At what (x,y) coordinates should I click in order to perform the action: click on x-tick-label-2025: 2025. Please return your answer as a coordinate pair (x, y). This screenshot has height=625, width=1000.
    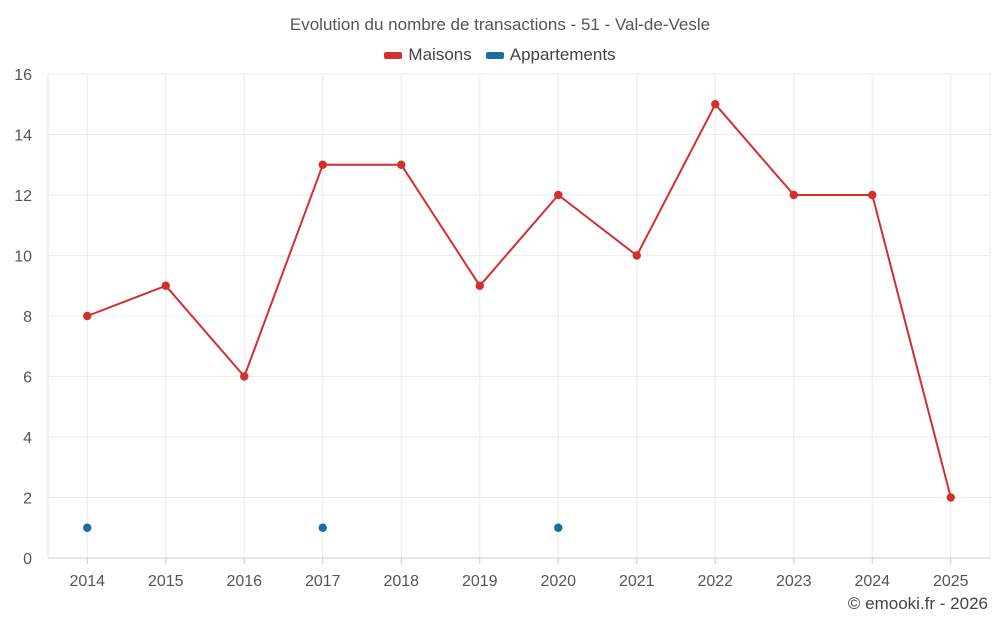
    Looking at the image, I should click on (951, 581).